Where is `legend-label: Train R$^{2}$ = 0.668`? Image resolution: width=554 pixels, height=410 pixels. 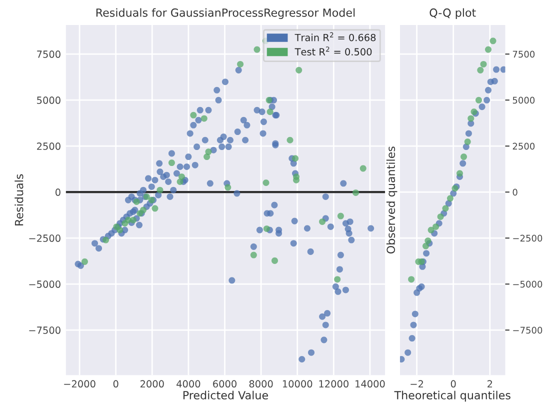 legend-label: Train R$^{2}$ = 0.668 is located at coordinates (335, 37).